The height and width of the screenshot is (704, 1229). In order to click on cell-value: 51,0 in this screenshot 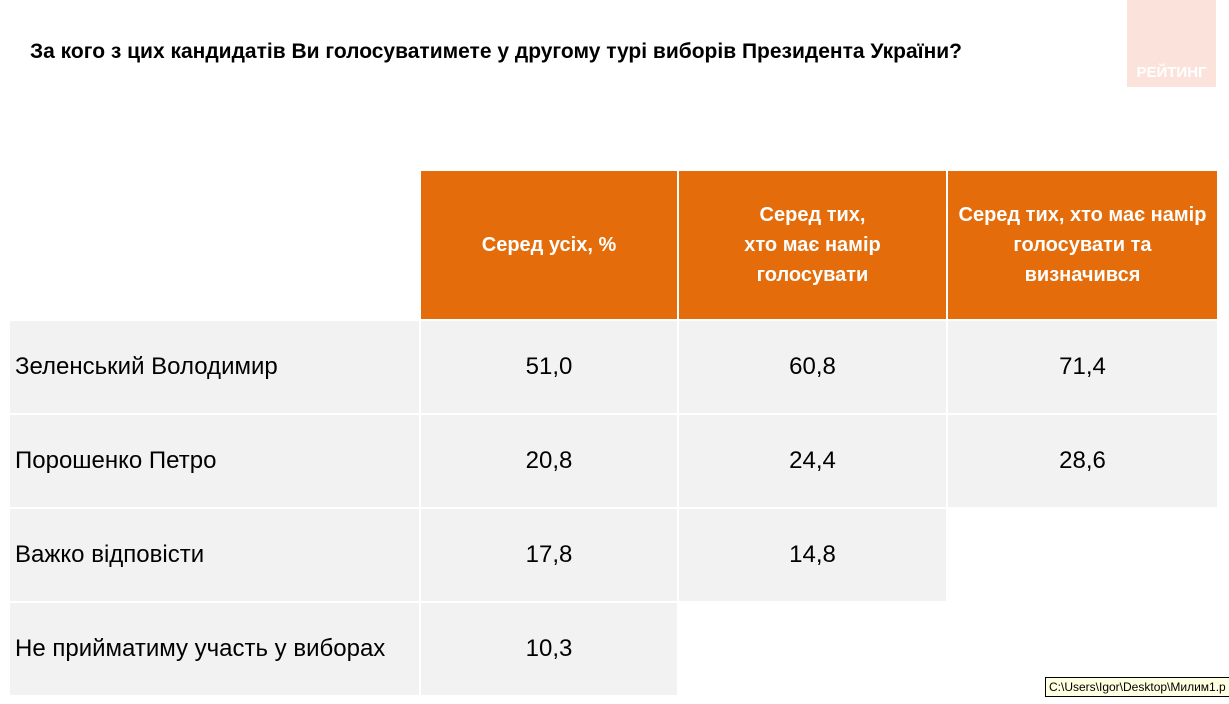, I will do `click(549, 367)`.